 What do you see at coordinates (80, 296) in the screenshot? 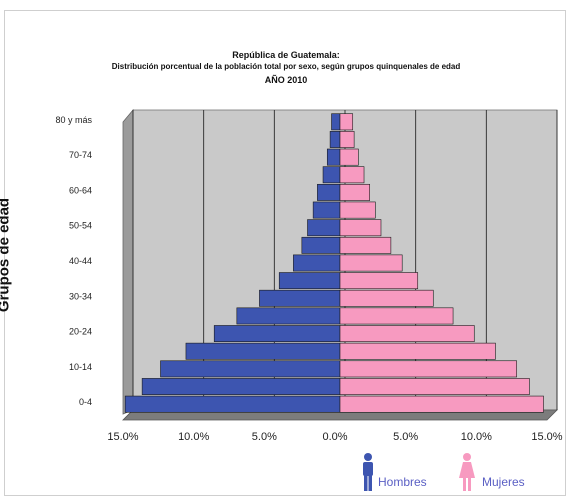
I see `y-tick-label: 30-34` at bounding box center [80, 296].